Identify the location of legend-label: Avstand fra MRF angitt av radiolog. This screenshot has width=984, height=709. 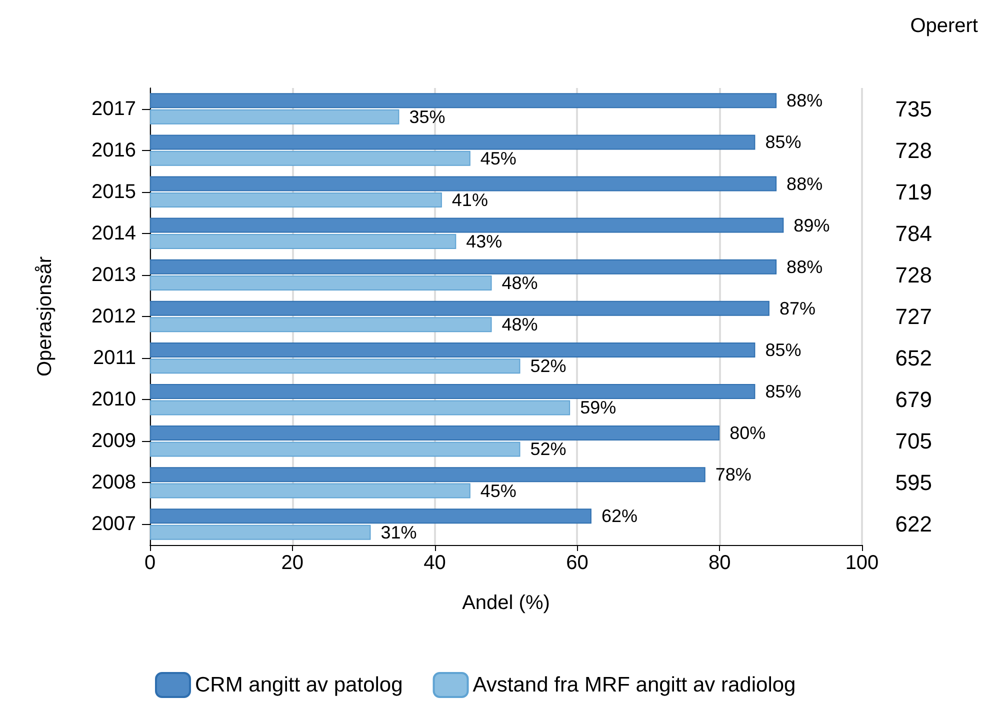
(634, 685).